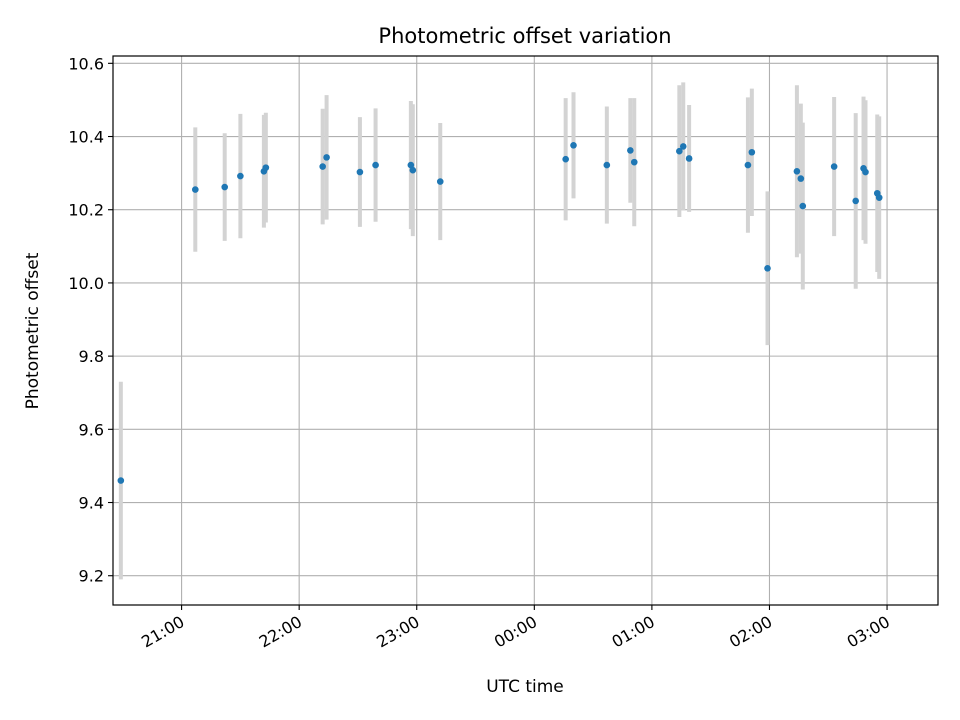 The image size is (960, 720). Describe the element at coordinates (86, 63) in the screenshot. I see `y-tick-label: 10.6` at that location.